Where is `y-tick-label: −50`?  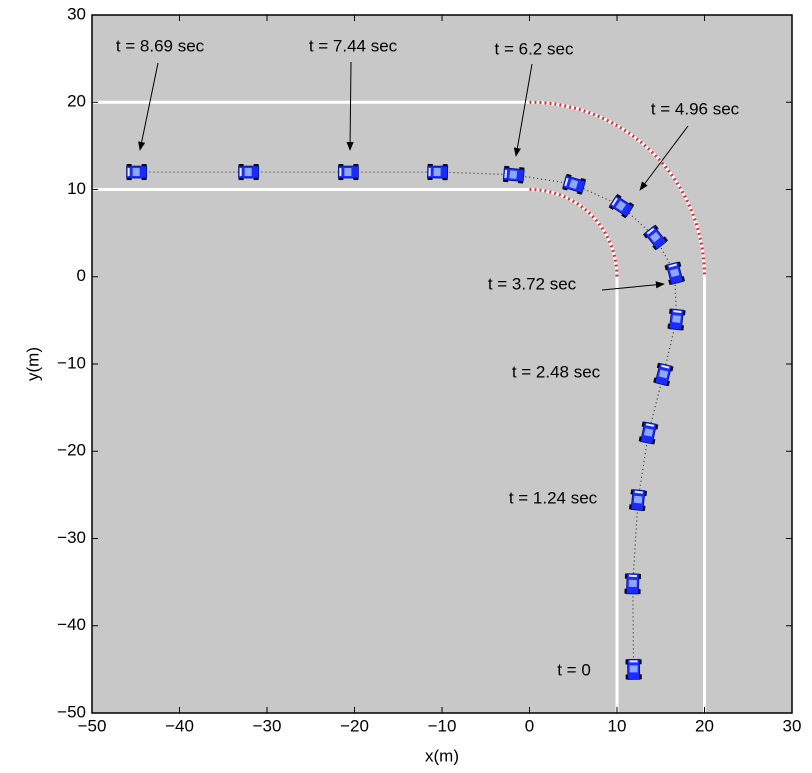 y-tick-label: −50 is located at coordinates (71, 711).